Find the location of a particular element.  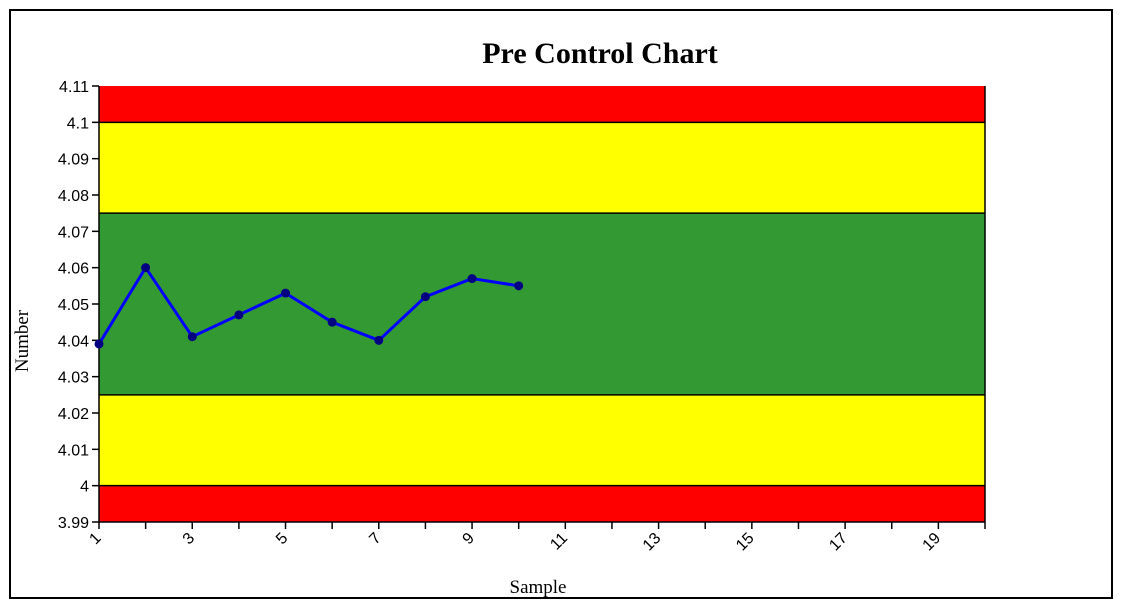

x-axis-label: Sample is located at coordinates (538, 587).